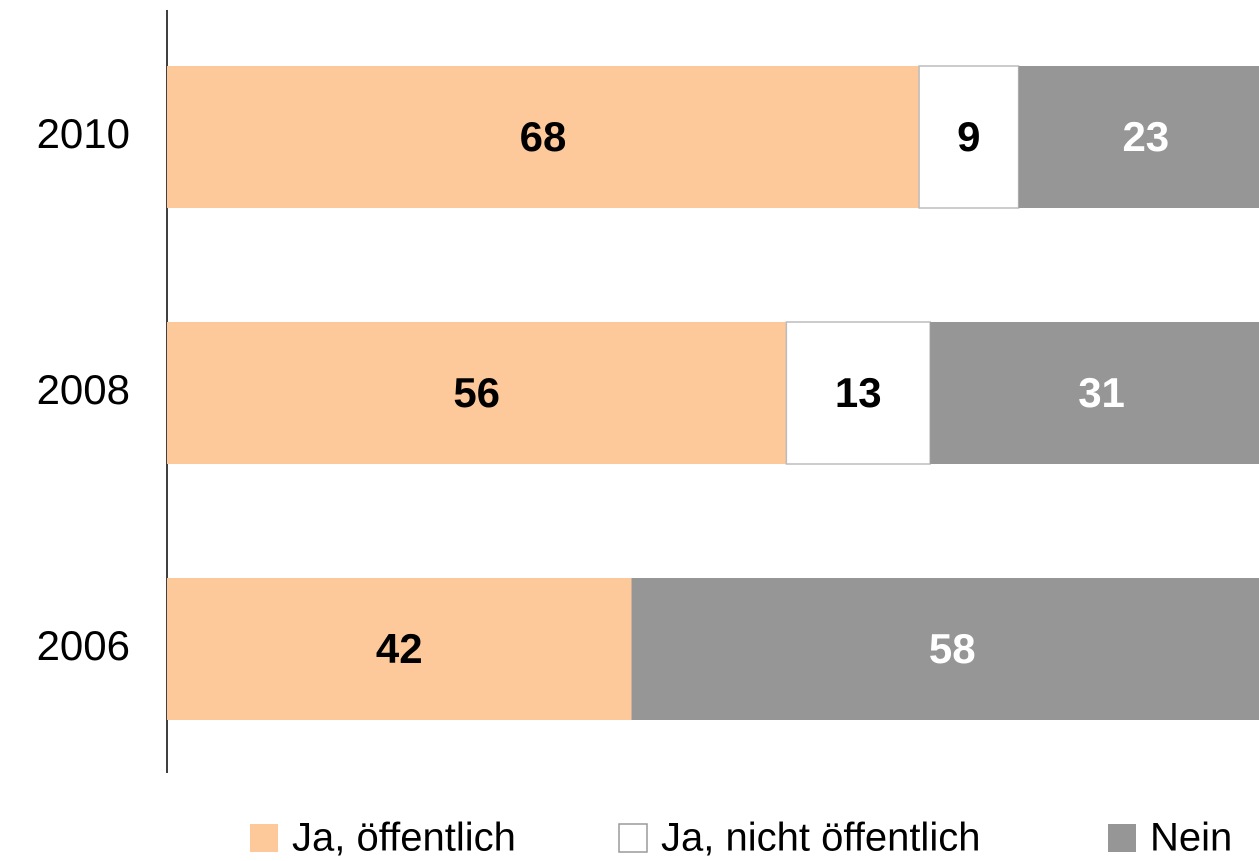  What do you see at coordinates (404, 838) in the screenshot?
I see `legend-label: Ja, öffentlich` at bounding box center [404, 838].